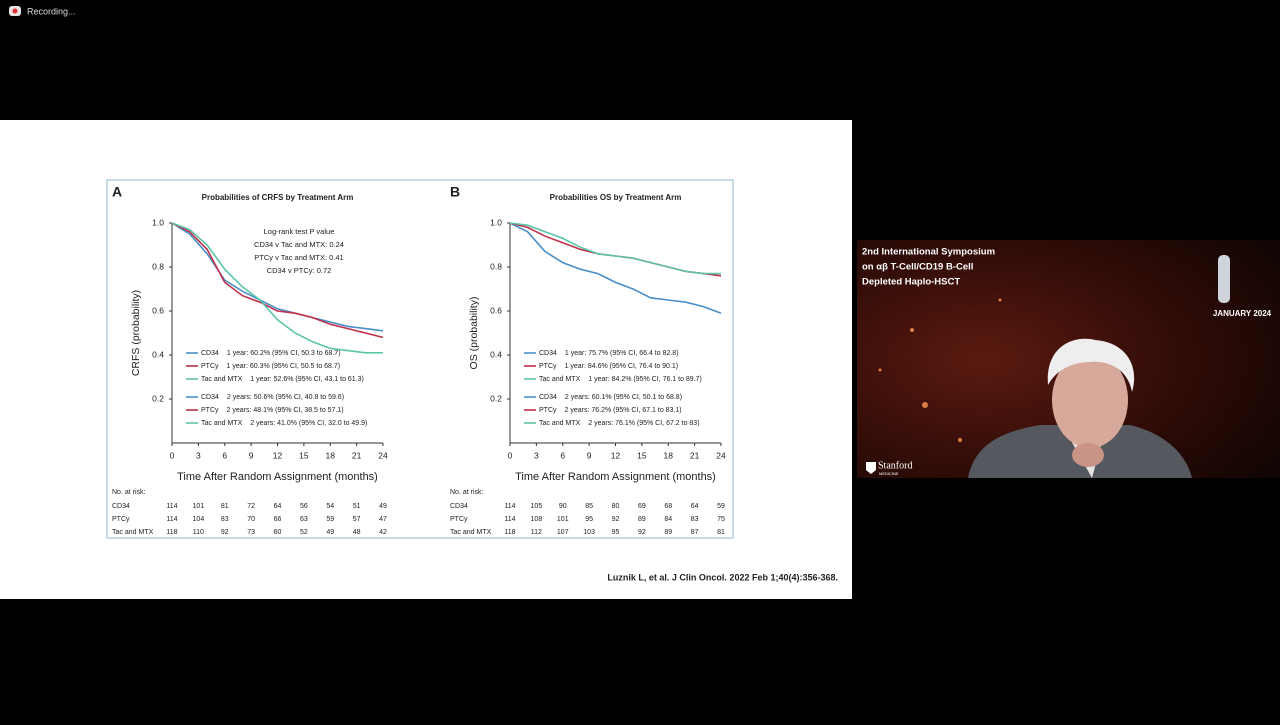 The image size is (1280, 725). I want to click on at-risk-value: 42, so click(383, 532).